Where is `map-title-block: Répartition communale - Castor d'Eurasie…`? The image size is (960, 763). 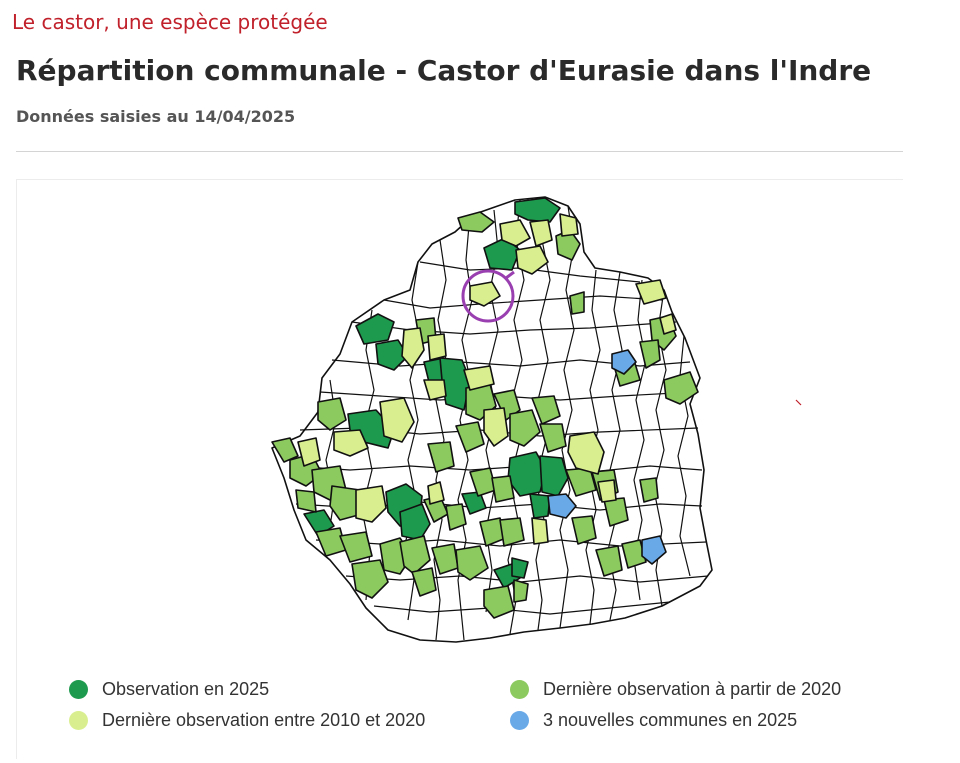 map-title-block: Répartition communale - Castor d'Eurasie… is located at coordinates (461, 94).